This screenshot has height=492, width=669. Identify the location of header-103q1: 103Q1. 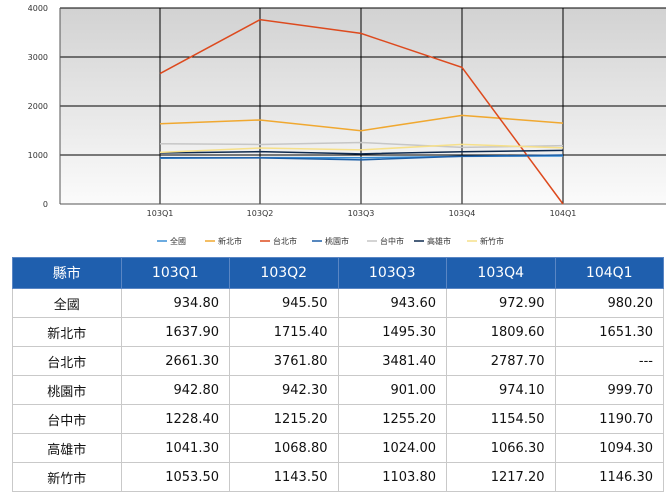
(175, 273).